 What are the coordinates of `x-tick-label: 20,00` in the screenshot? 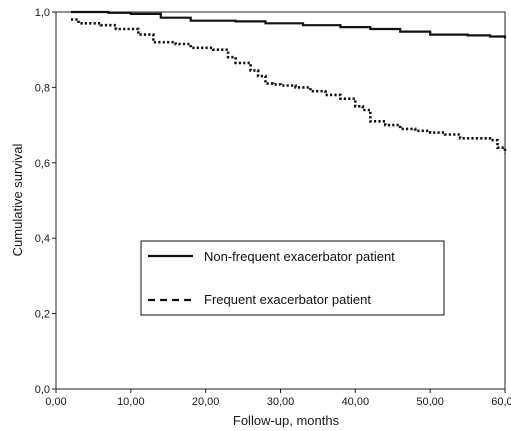 It's located at (206, 402).